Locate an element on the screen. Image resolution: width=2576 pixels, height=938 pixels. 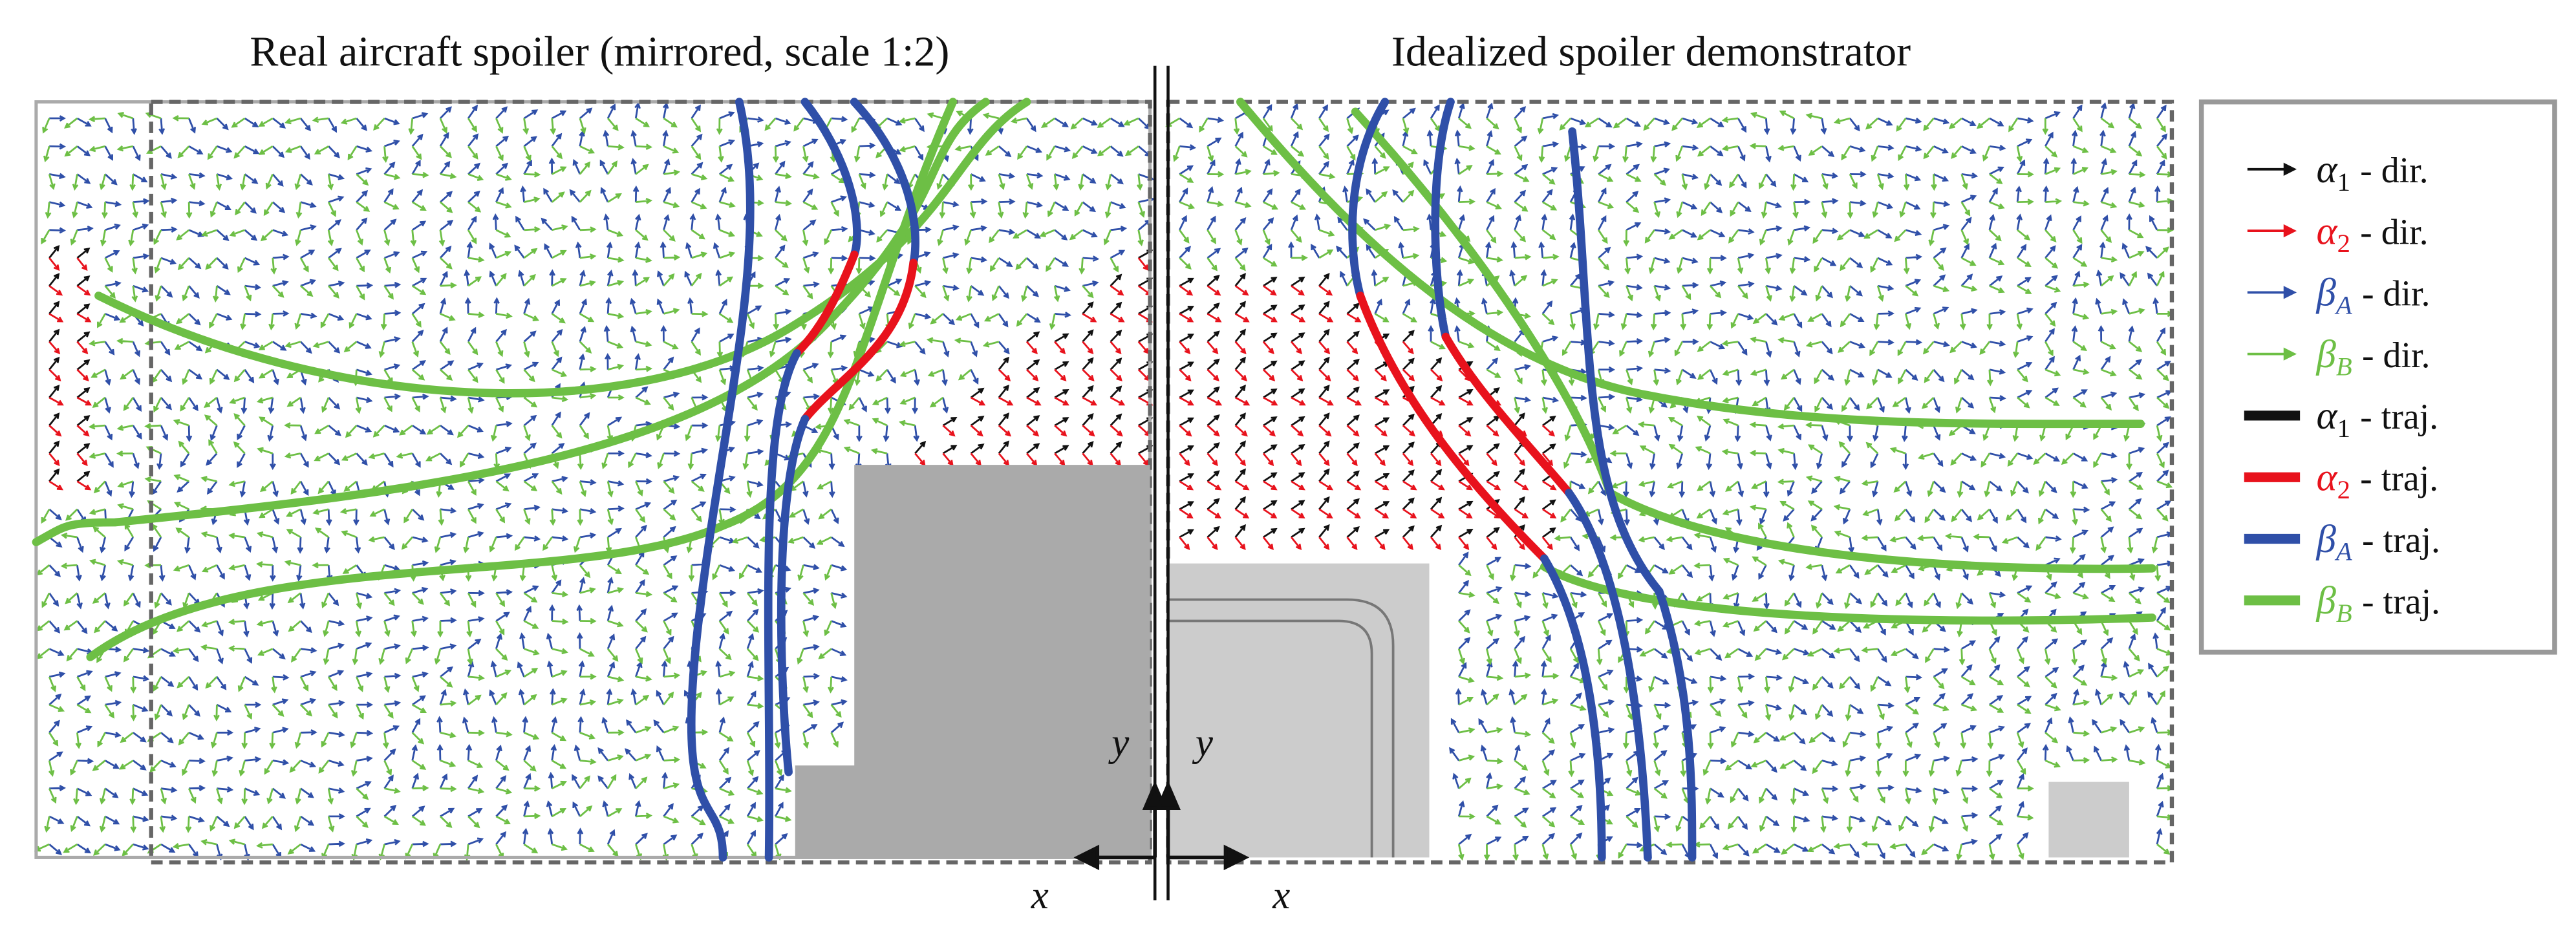
spoiler-outline is located at coordinates (1281, 728).